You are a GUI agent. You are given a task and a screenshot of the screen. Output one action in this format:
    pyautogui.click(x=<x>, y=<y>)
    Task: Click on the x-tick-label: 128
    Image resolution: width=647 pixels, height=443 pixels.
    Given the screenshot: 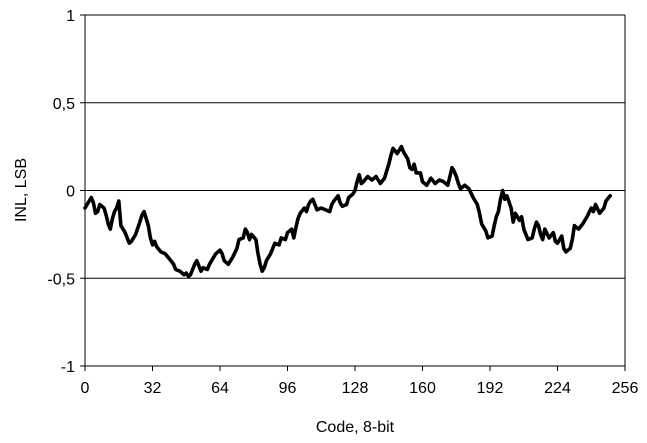 What is the action you would take?
    pyautogui.click(x=355, y=388)
    